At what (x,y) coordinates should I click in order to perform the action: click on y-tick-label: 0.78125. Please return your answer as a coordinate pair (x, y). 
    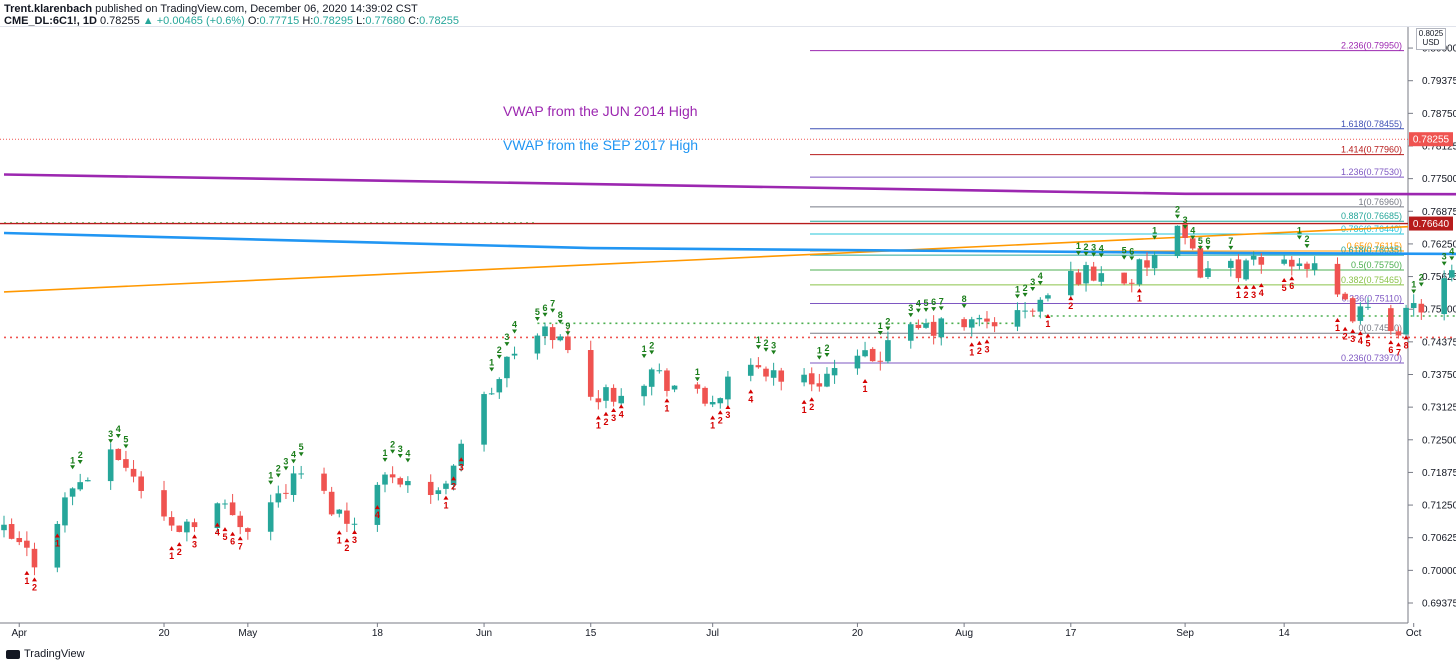
    Looking at the image, I should click on (1439, 146).